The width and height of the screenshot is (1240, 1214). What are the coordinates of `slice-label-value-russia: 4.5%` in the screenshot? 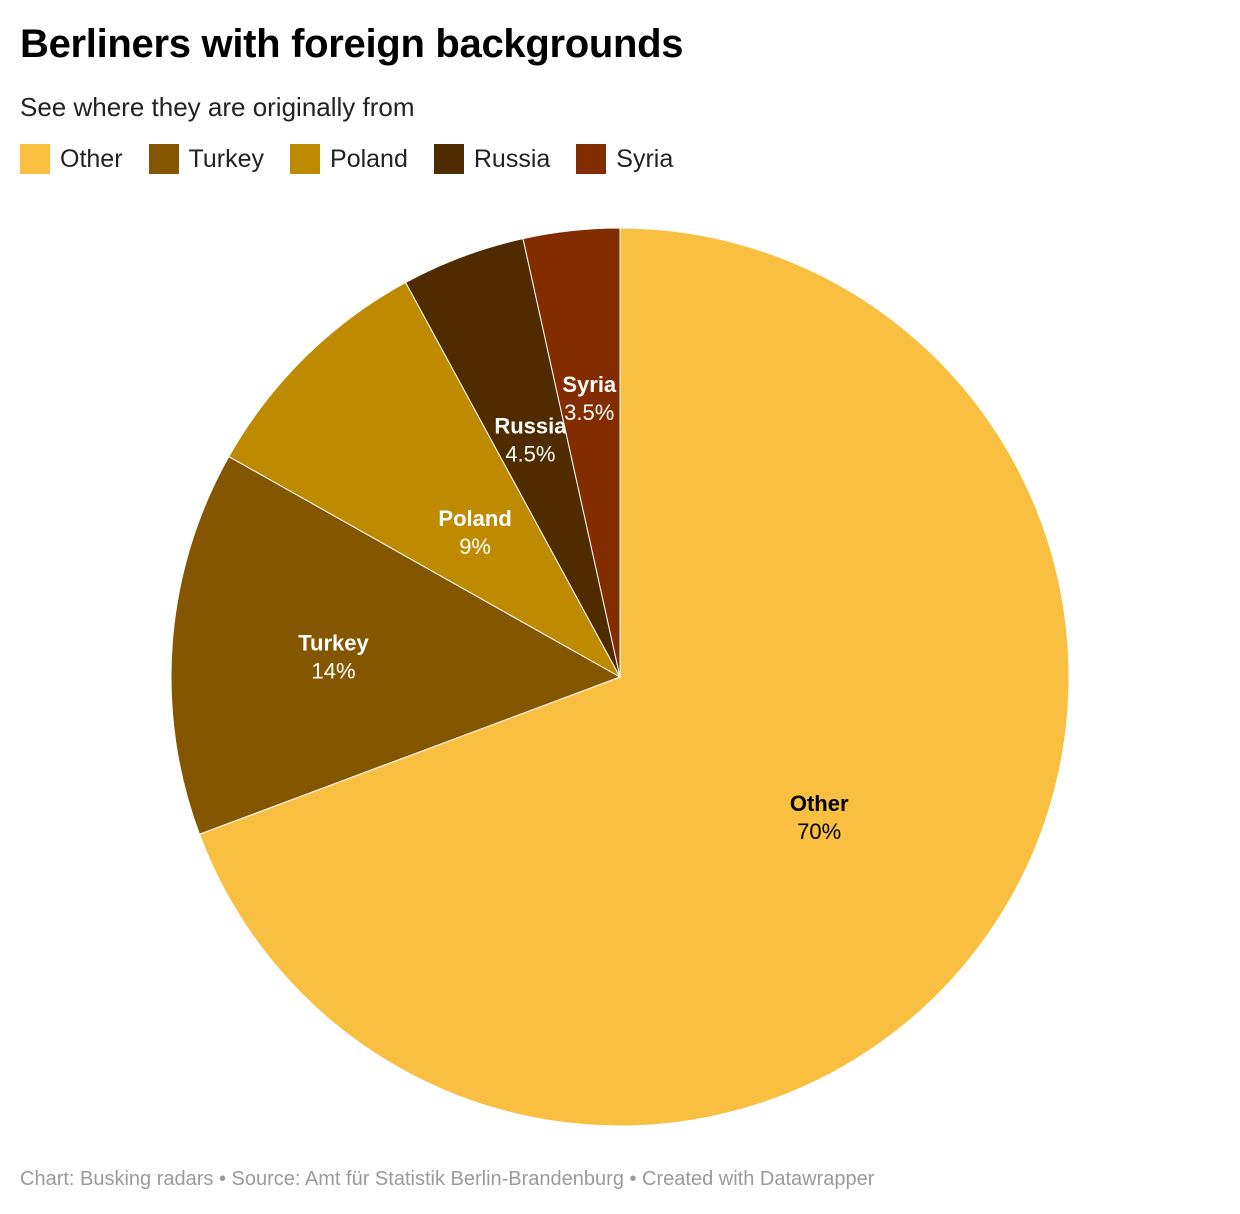 It's located at (530, 453).